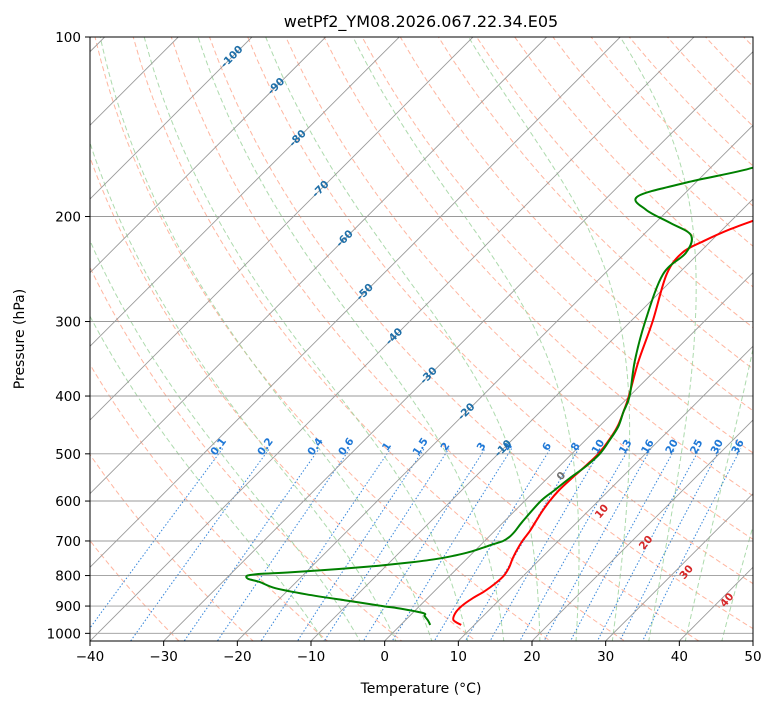  I want to click on y-tick-label: 1000, so click(64, 634).